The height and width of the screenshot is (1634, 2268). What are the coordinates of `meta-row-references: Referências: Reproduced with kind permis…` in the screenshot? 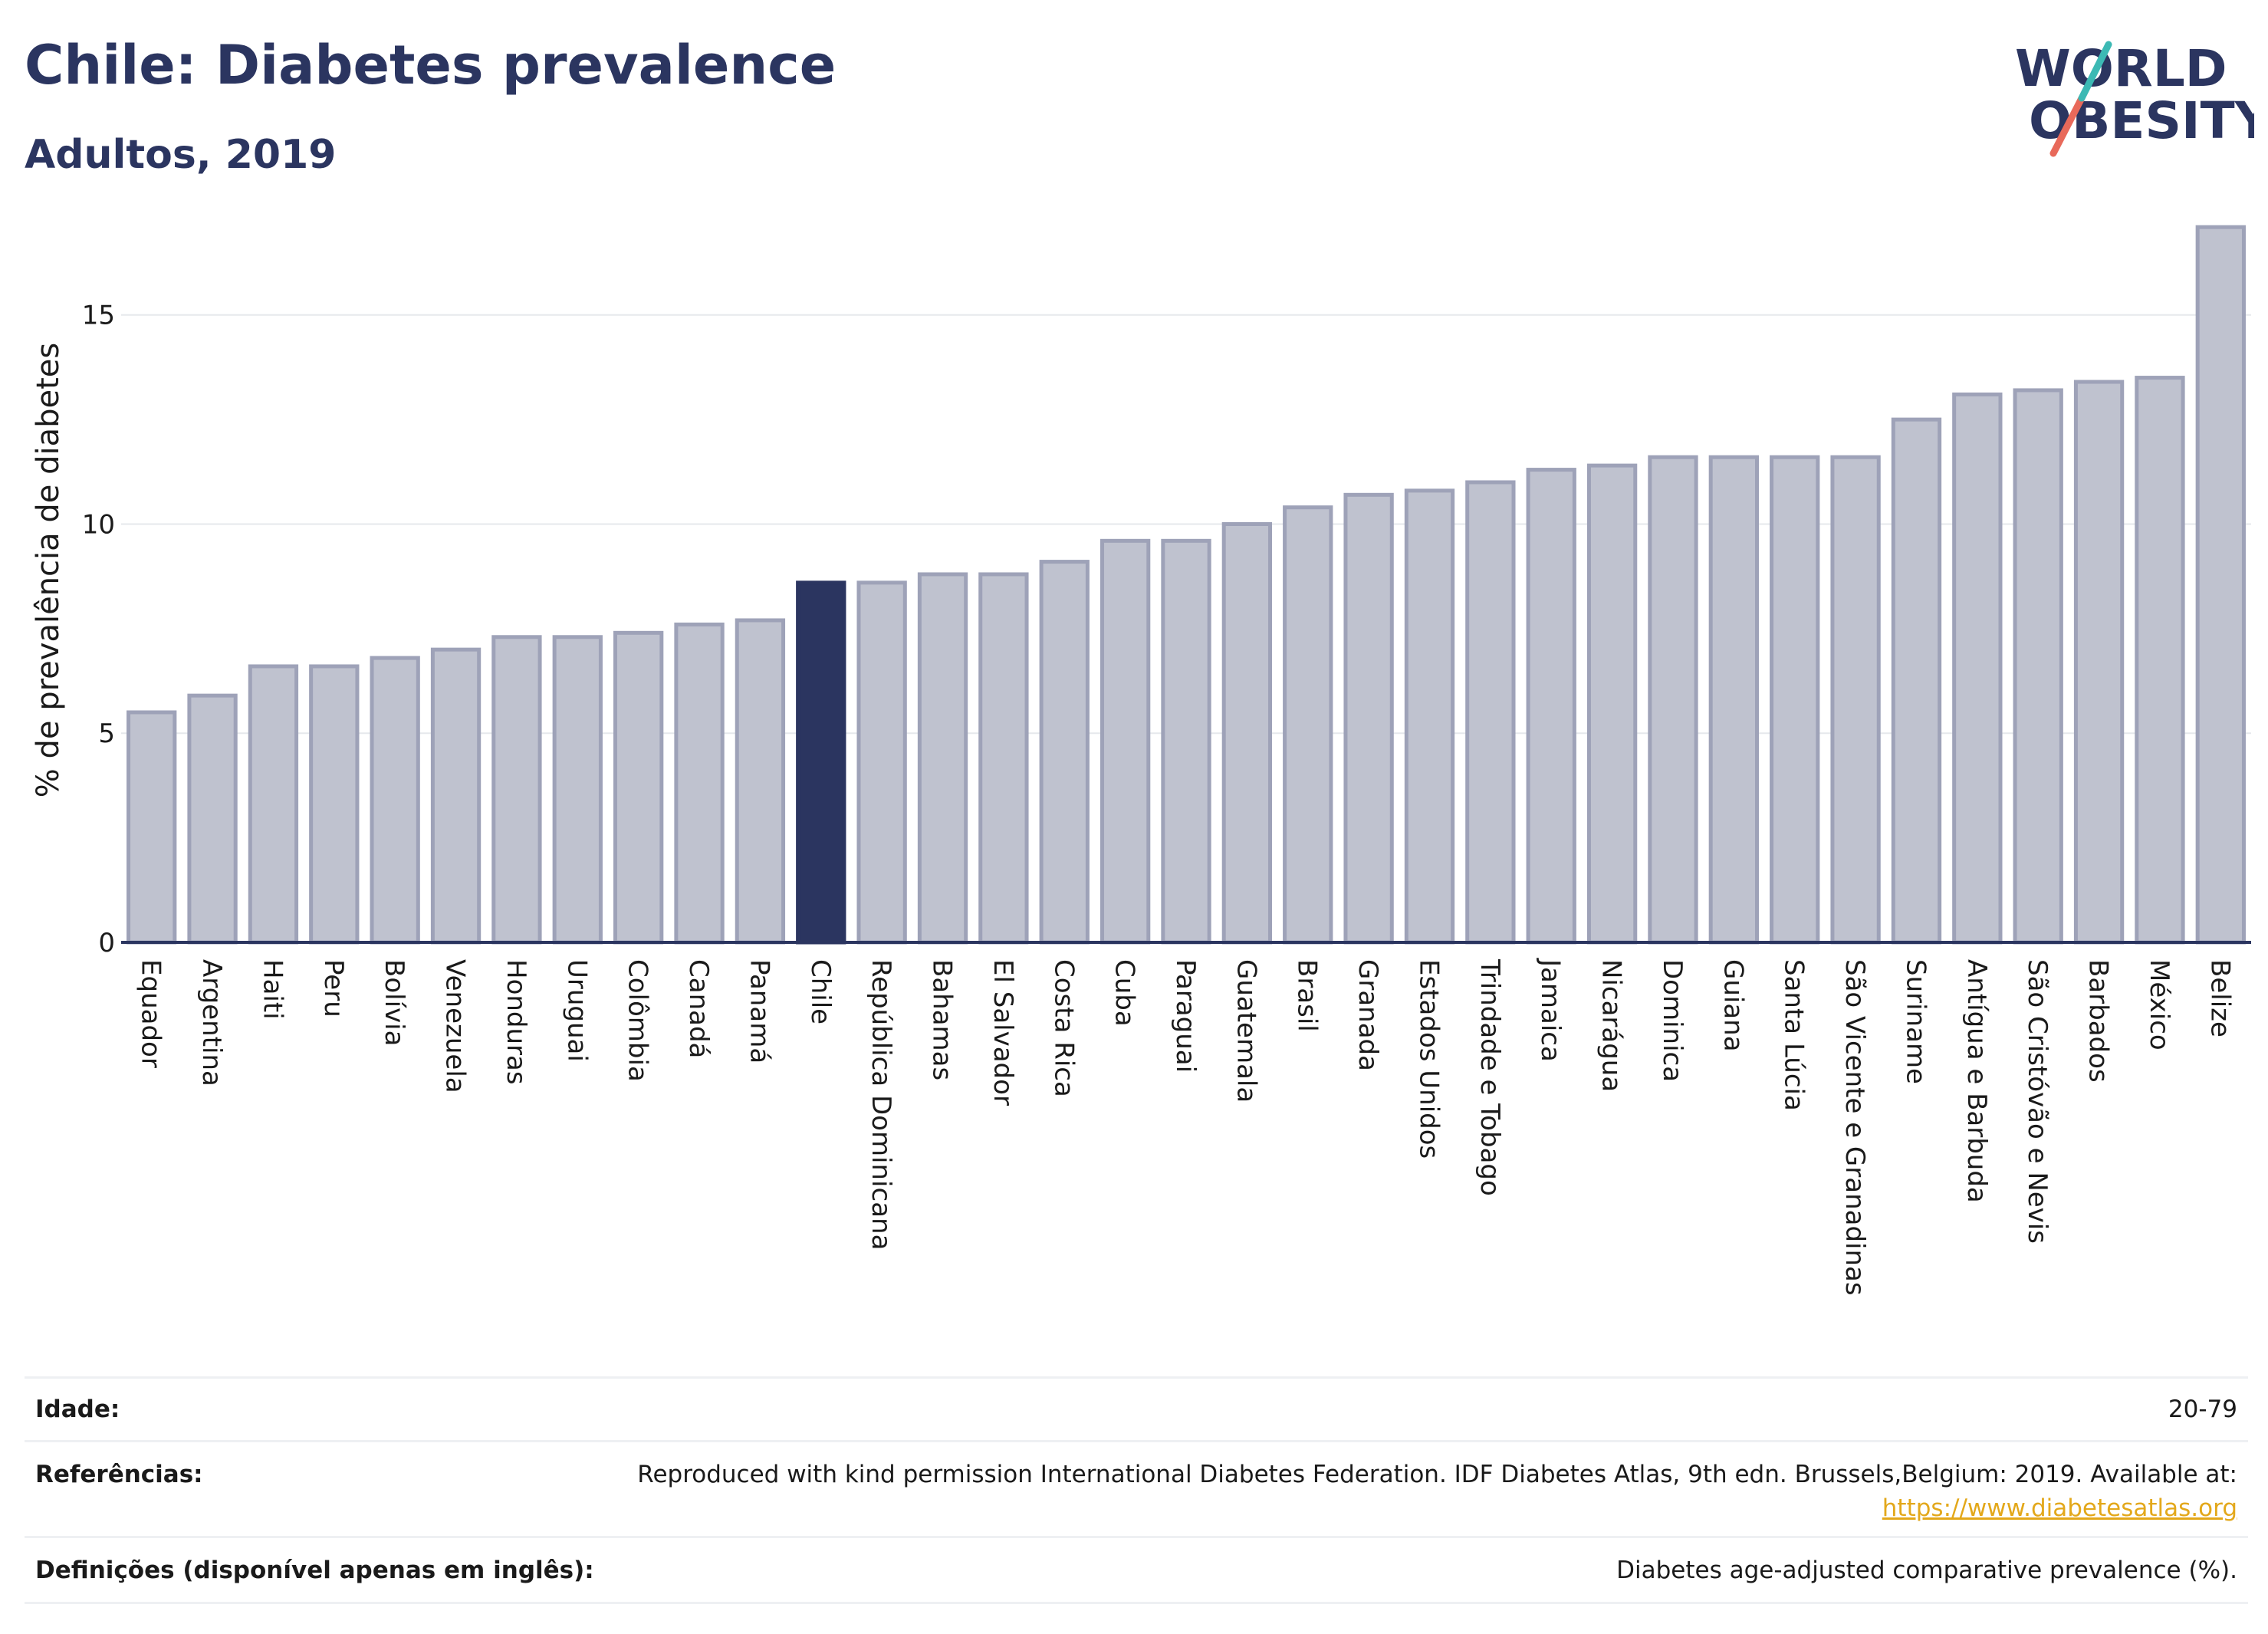 It's located at (1136, 1490).